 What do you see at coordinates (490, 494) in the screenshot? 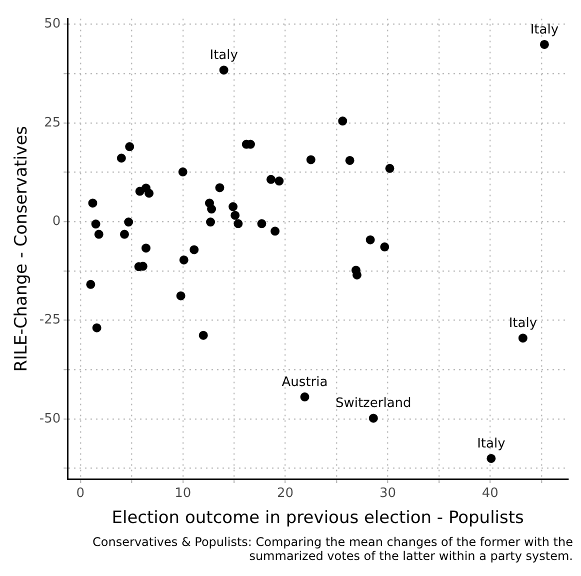
I see `x-tick-label: 40` at bounding box center [490, 494].